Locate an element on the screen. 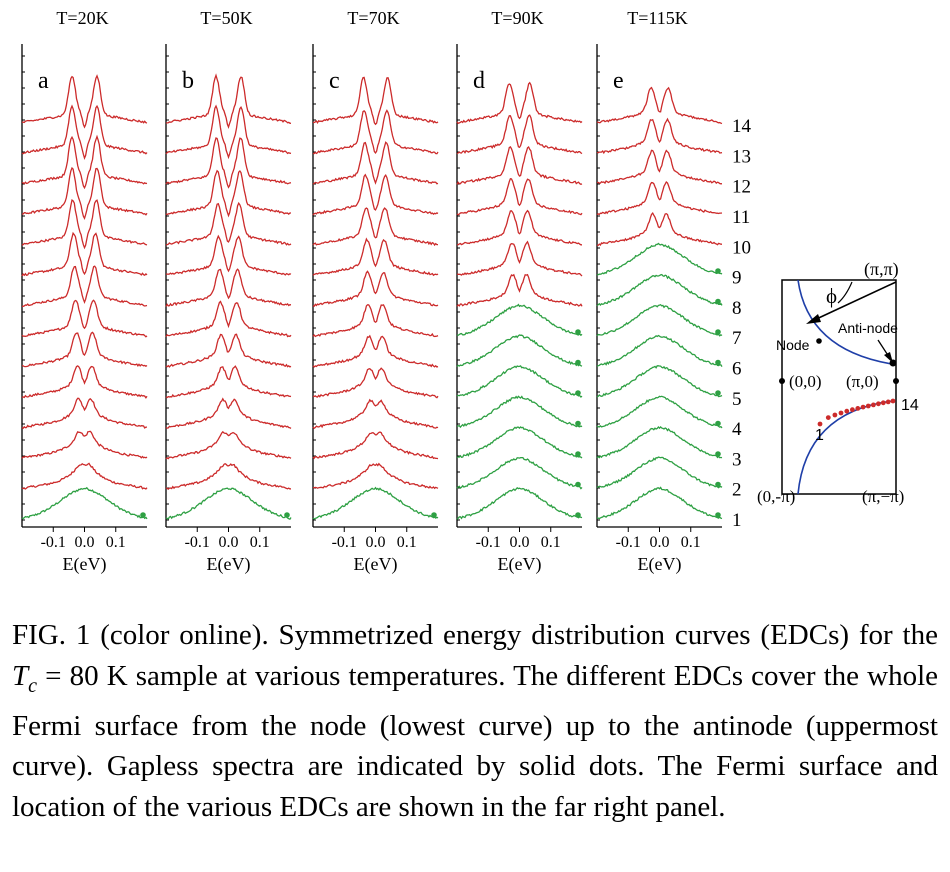 Image resolution: width=950 pixels, height=872 pixels. label-pi-minus-pi: (π,−π) is located at coordinates (883, 496).